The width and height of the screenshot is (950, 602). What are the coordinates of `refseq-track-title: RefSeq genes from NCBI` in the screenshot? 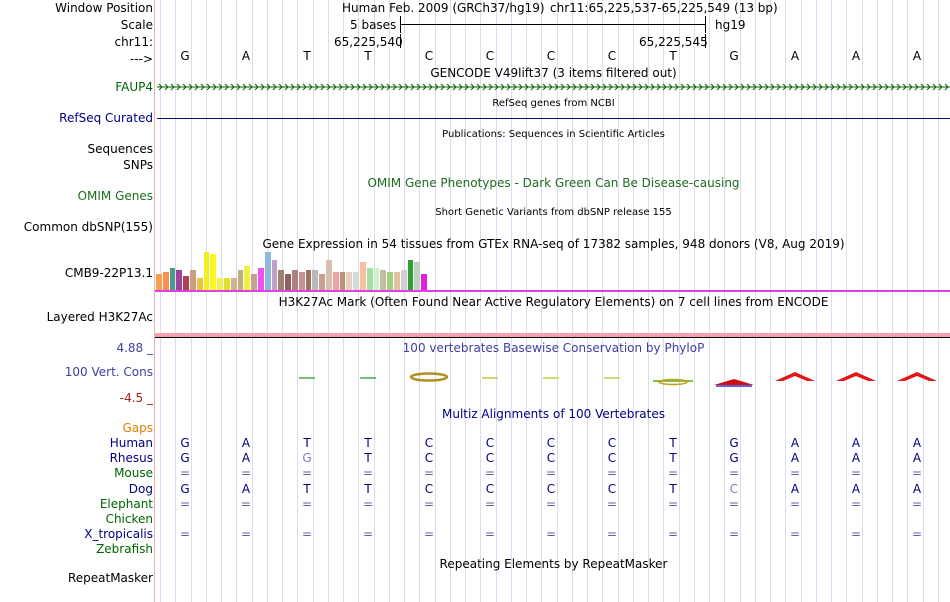 It's located at (553, 103).